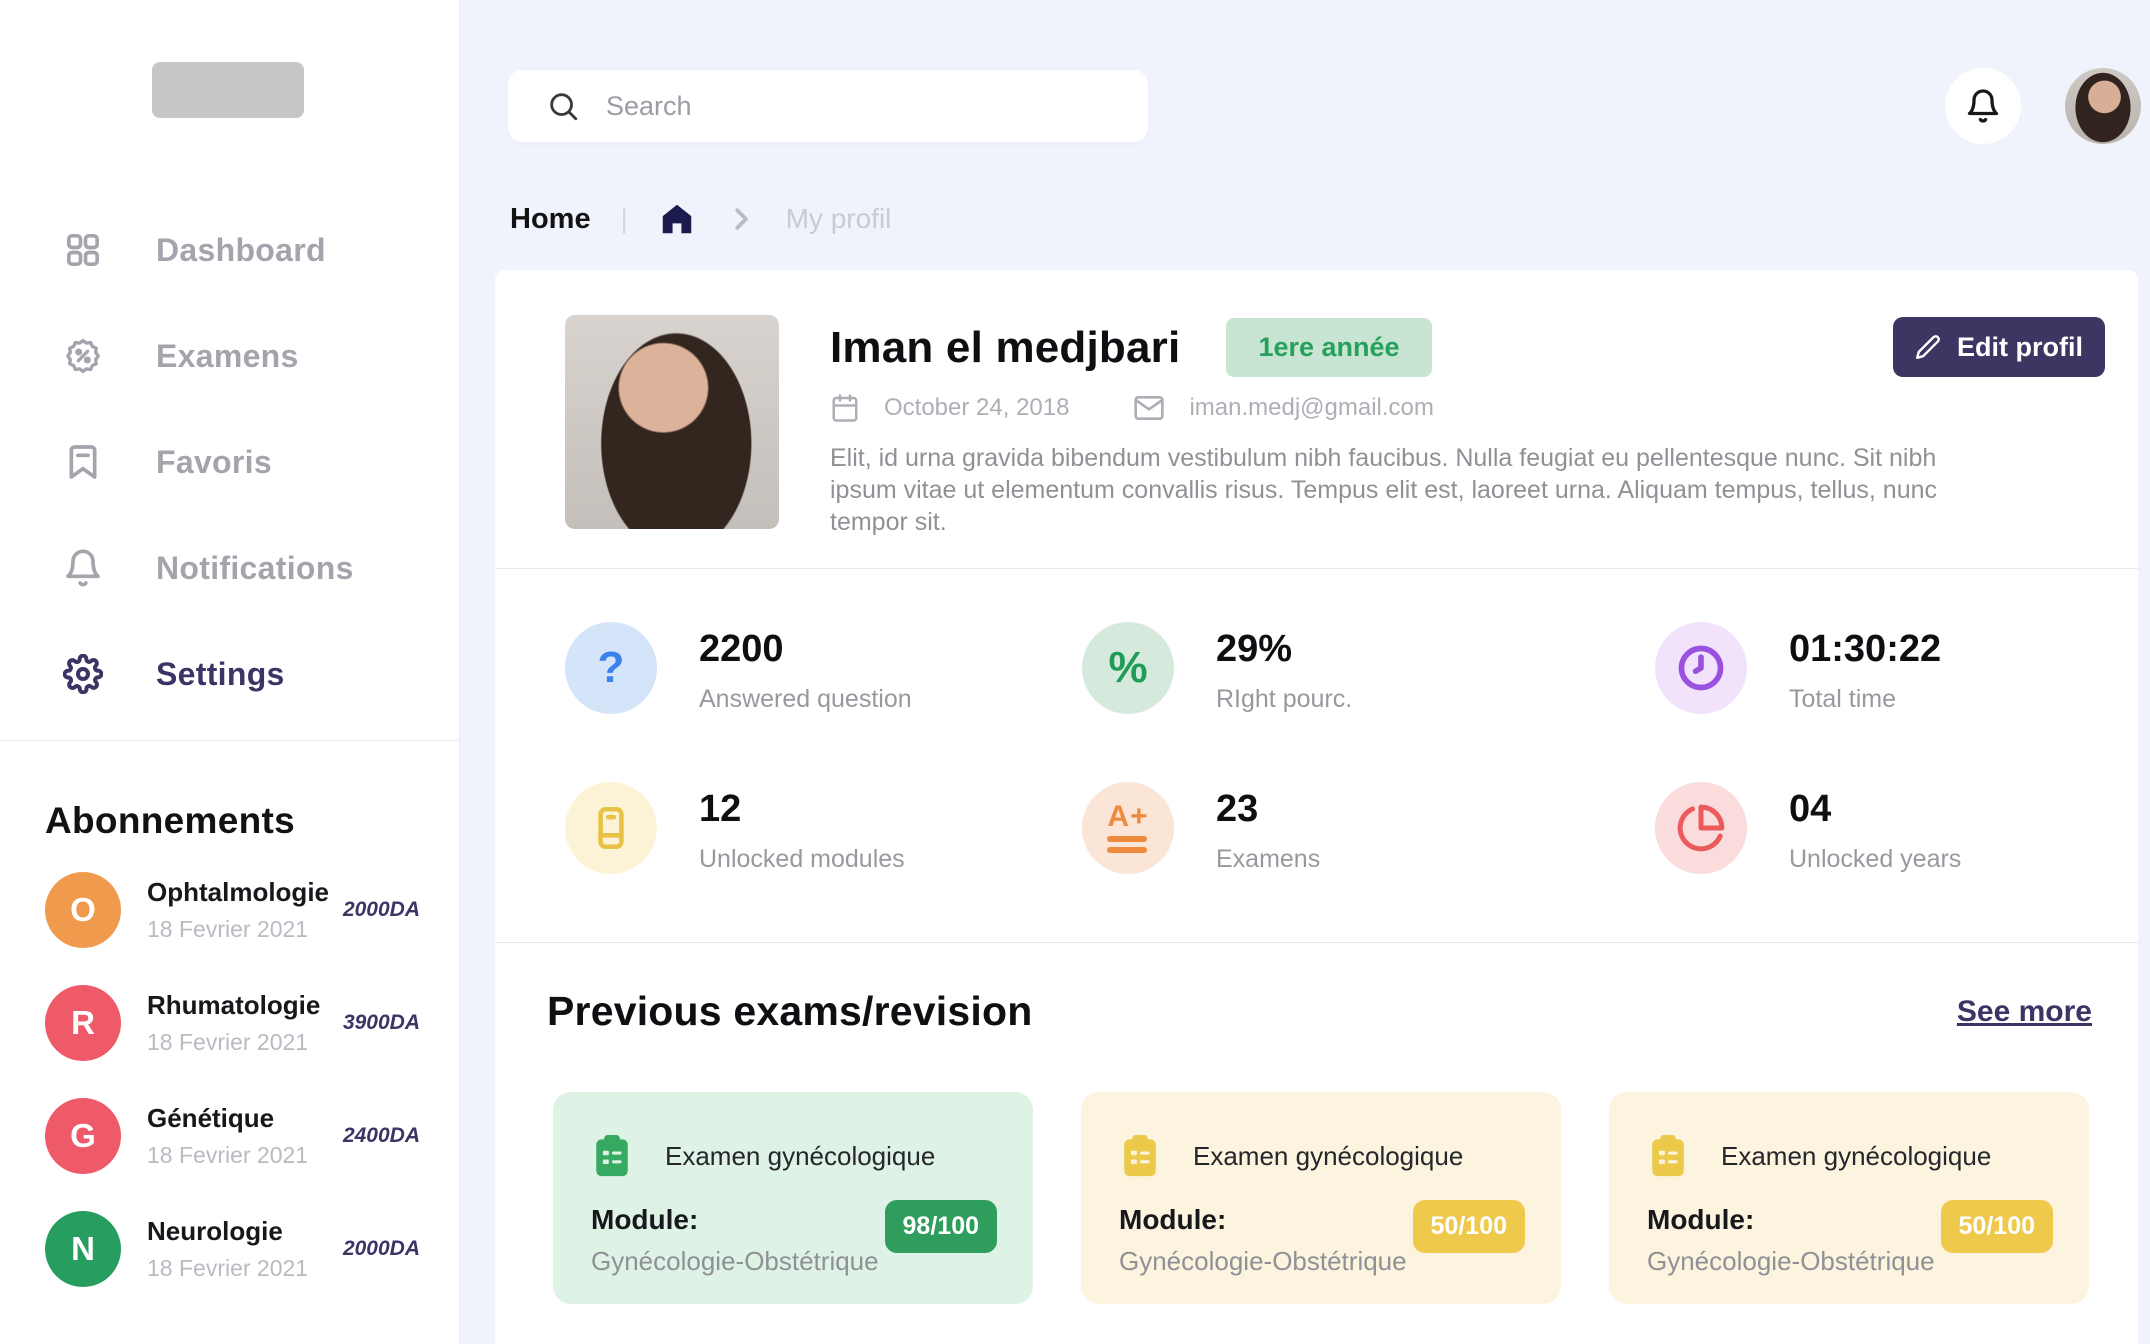  Describe the element at coordinates (381, 1248) in the screenshot. I see `subscription-price: 2000DA` at that location.